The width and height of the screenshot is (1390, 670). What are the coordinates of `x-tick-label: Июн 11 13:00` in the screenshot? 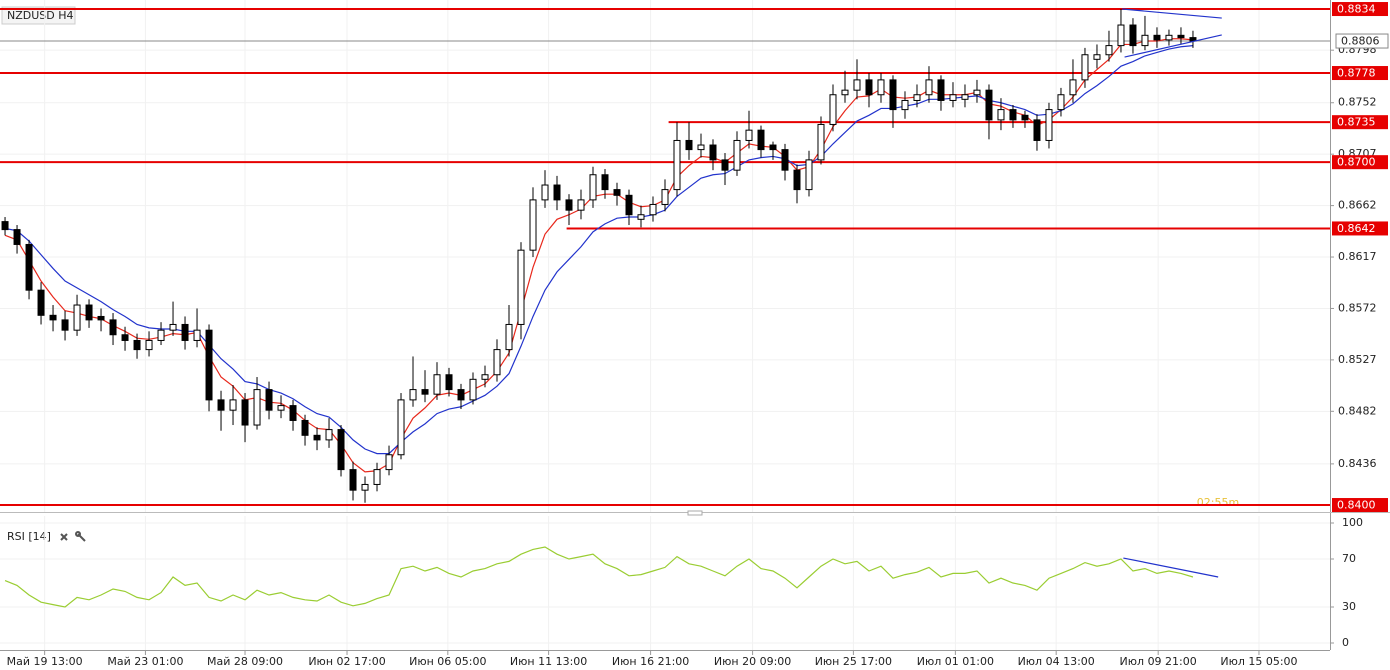 It's located at (548, 661).